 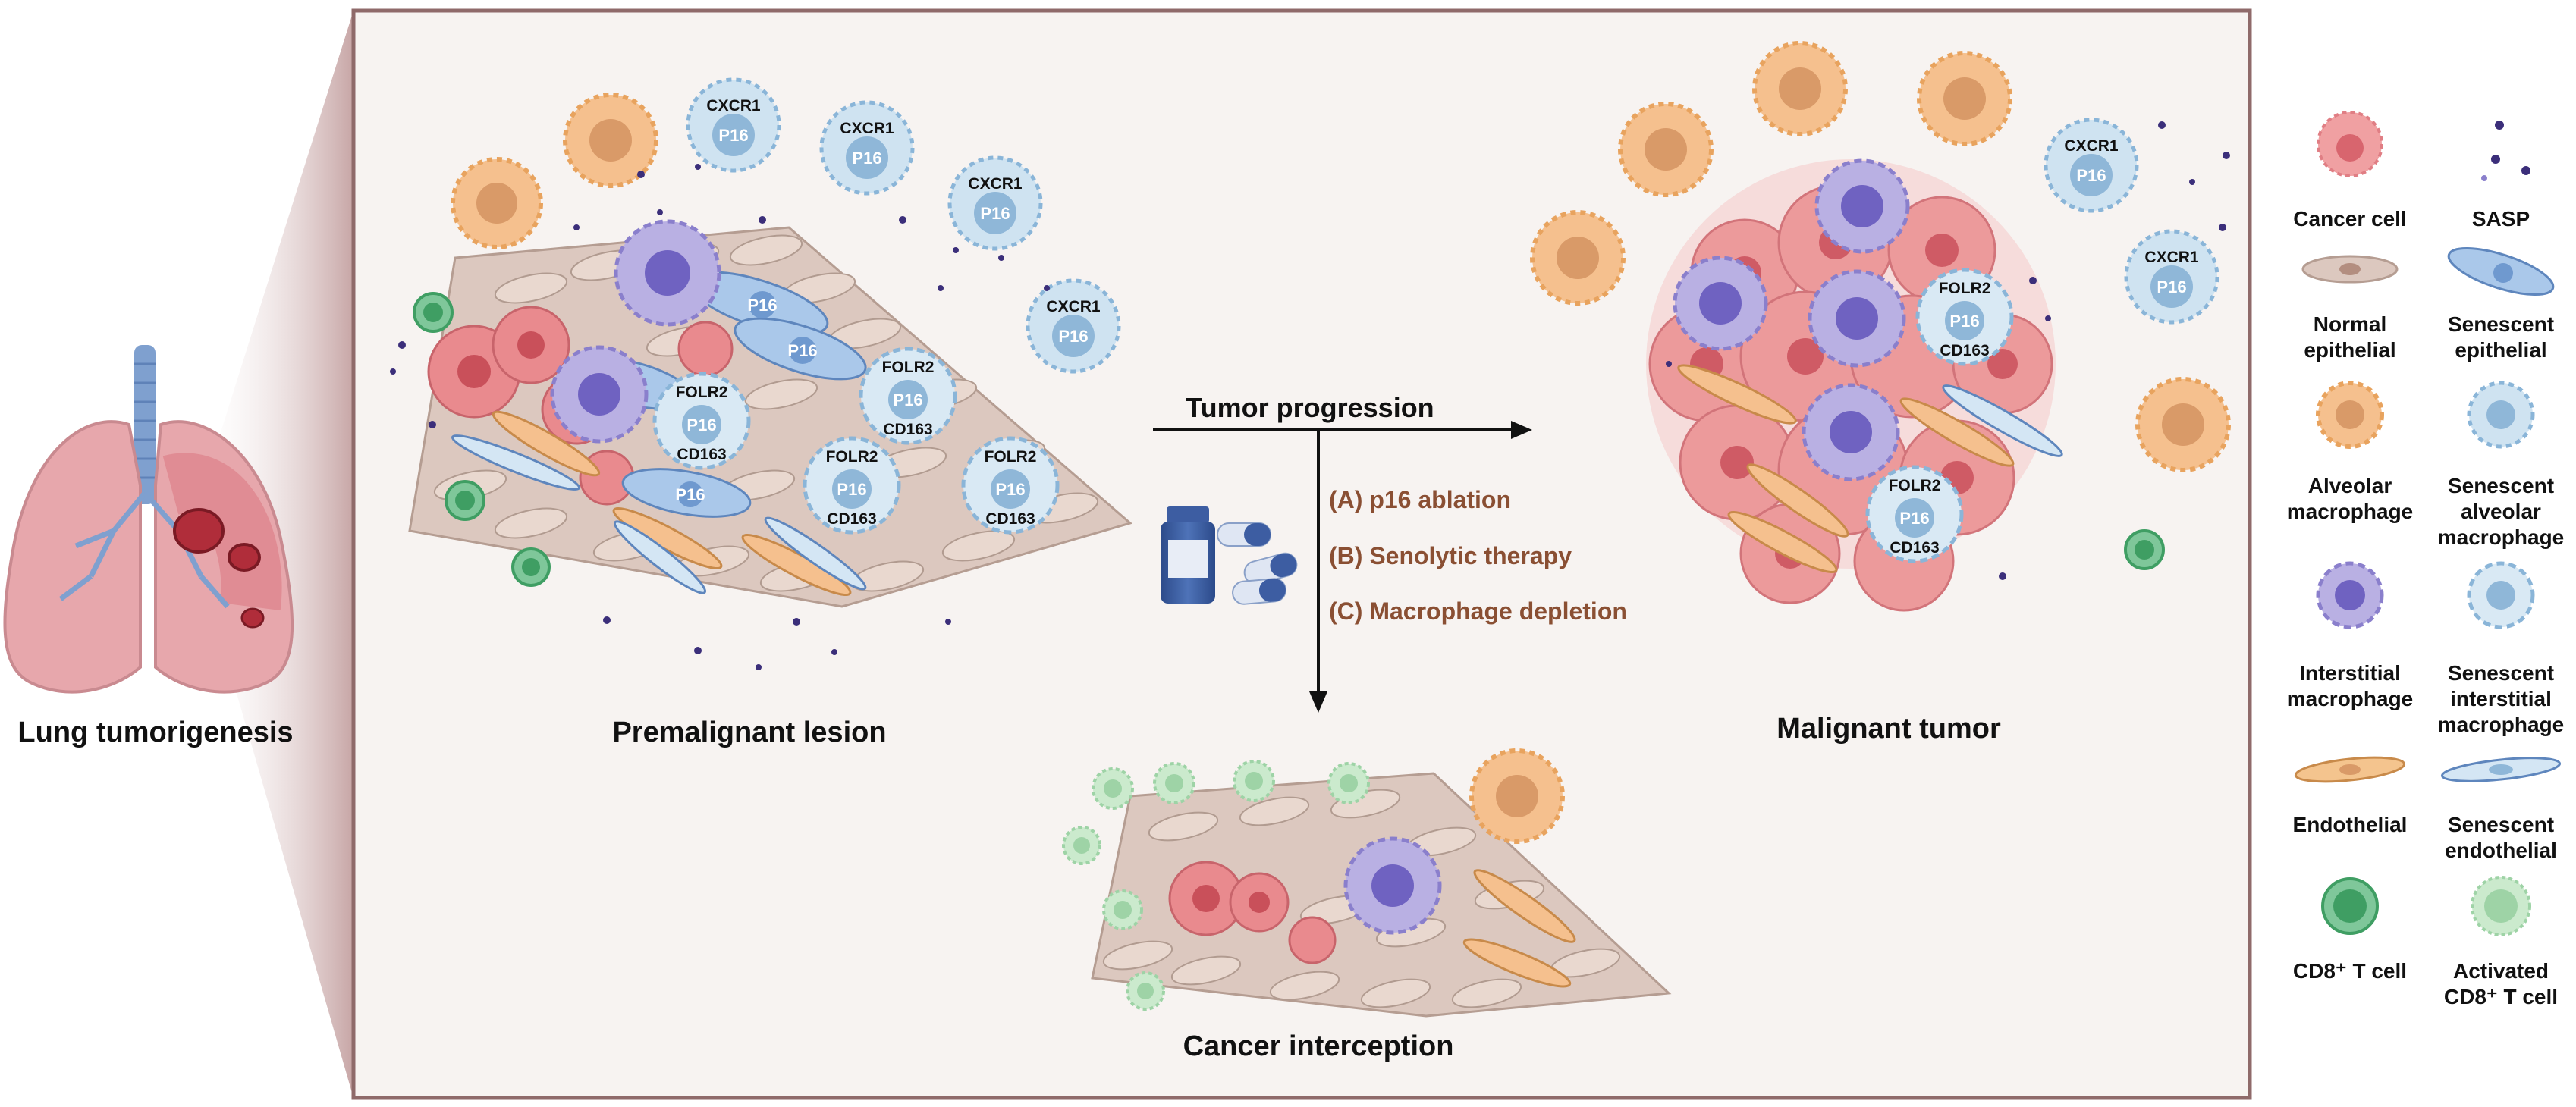 What do you see at coordinates (1318, 1046) in the screenshot?
I see `interception-caption: Cancer interception` at bounding box center [1318, 1046].